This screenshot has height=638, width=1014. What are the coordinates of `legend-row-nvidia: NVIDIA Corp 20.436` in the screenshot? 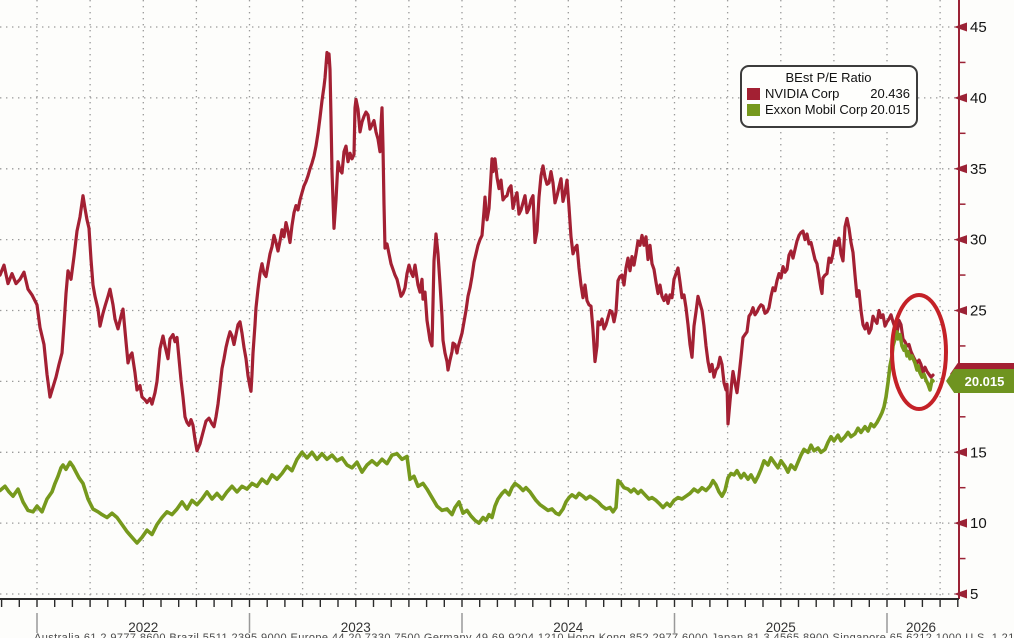 It's located at (828, 93).